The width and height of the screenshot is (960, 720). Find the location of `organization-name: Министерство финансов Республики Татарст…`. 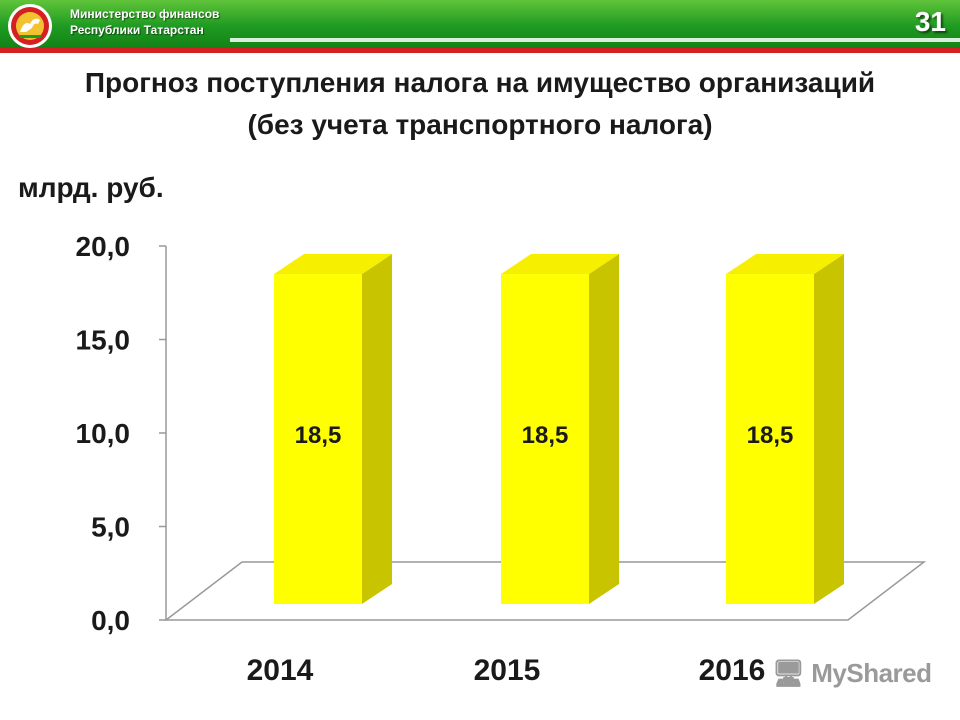

organization-name: Министерство финансов Республики Татарст… is located at coordinates (144, 22).